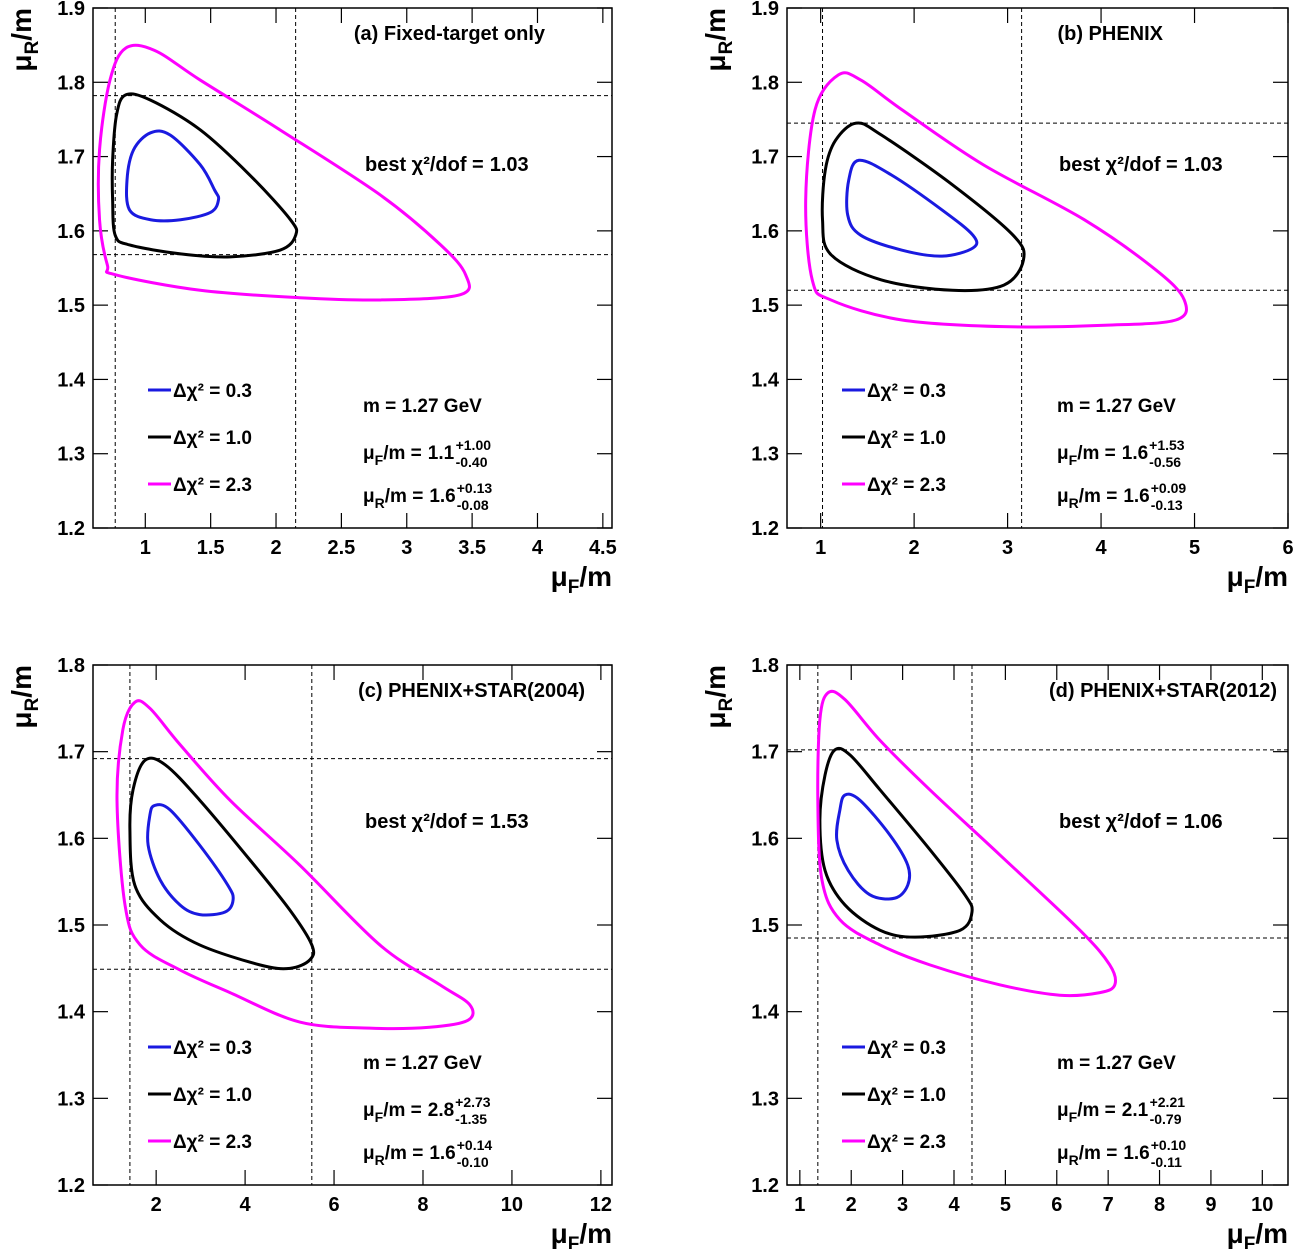 This screenshot has height=1249, width=1309. What do you see at coordinates (441, 1110) in the screenshot?
I see `result-value: 2.8` at bounding box center [441, 1110].